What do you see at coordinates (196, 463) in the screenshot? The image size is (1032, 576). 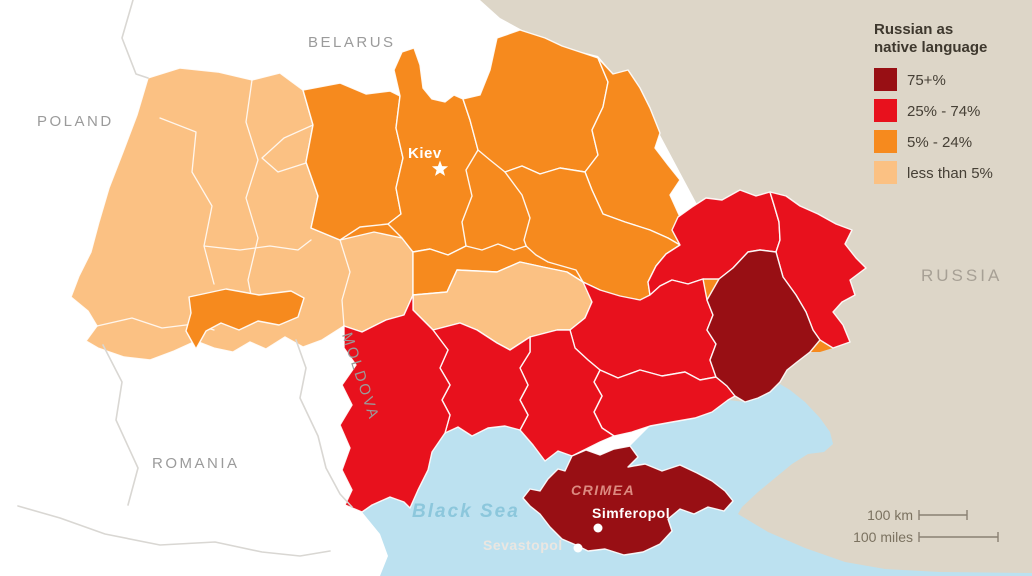 I see `label-romania: ROMANIA` at bounding box center [196, 463].